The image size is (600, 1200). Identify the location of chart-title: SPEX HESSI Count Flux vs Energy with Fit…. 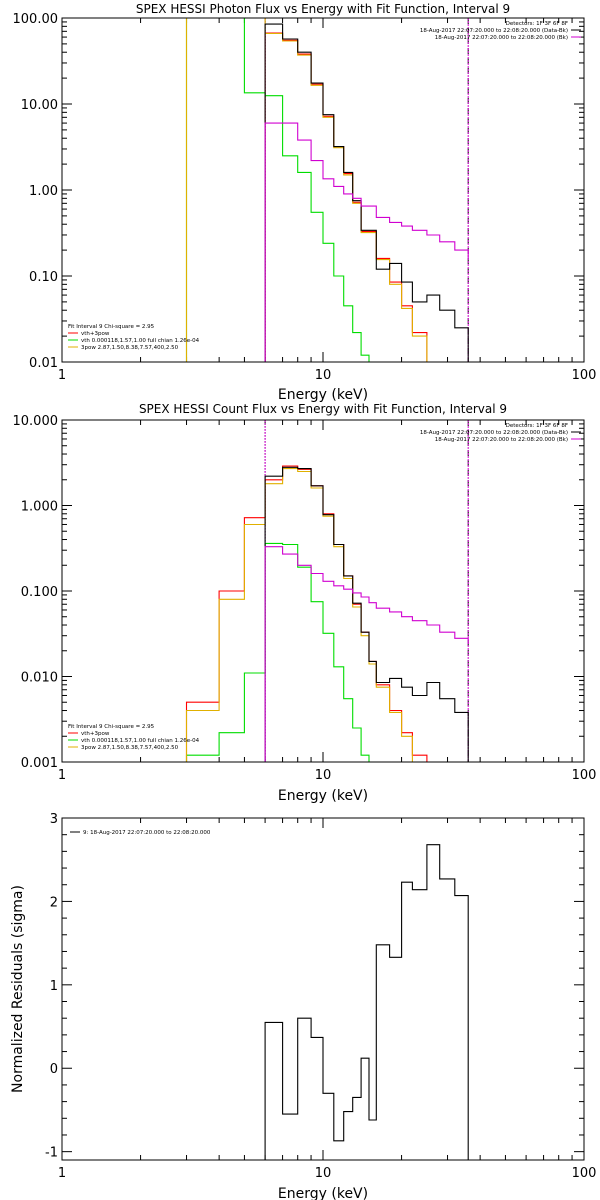
(323, 409).